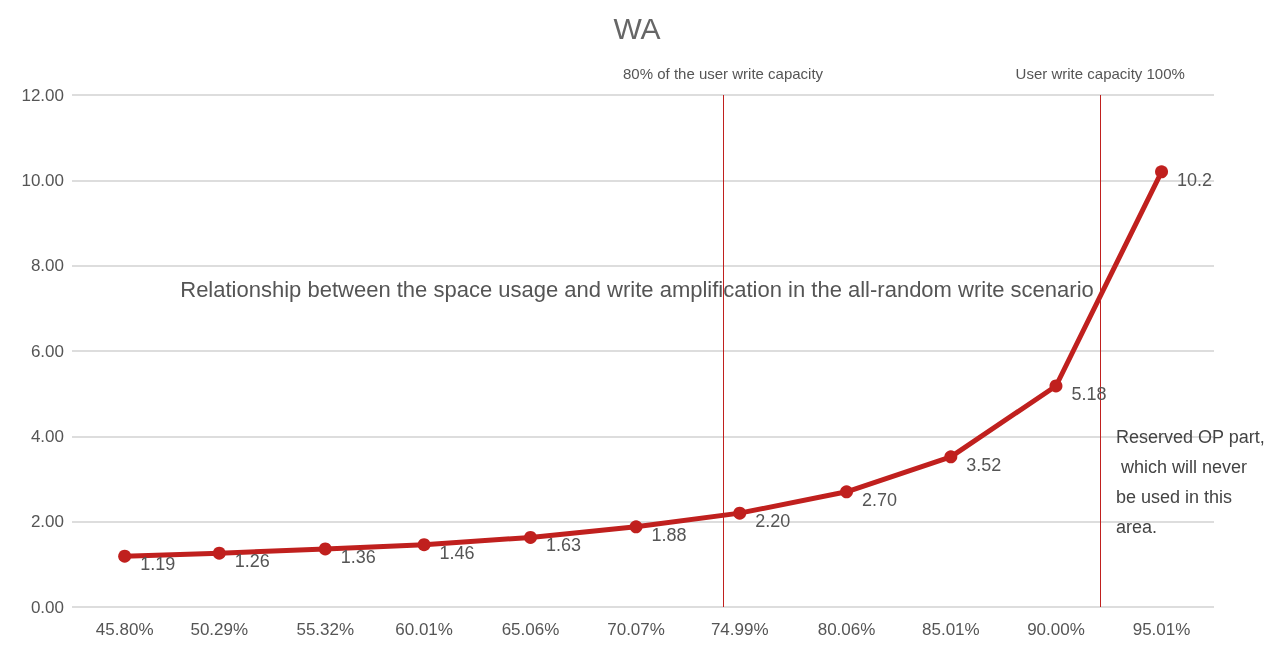 Image resolution: width=1274 pixels, height=655 pixels. Describe the element at coordinates (951, 629) in the screenshot. I see `x-tick-label: 85.01%` at that location.